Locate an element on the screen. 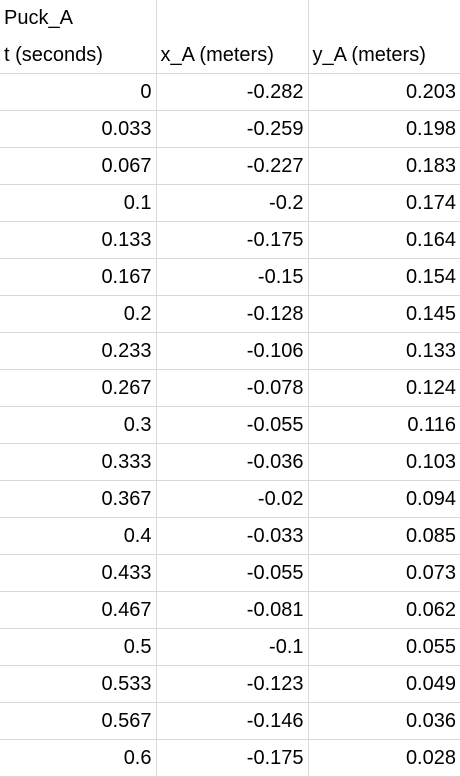  table-row: 0.6 -0.175 0.028 is located at coordinates (230, 758).